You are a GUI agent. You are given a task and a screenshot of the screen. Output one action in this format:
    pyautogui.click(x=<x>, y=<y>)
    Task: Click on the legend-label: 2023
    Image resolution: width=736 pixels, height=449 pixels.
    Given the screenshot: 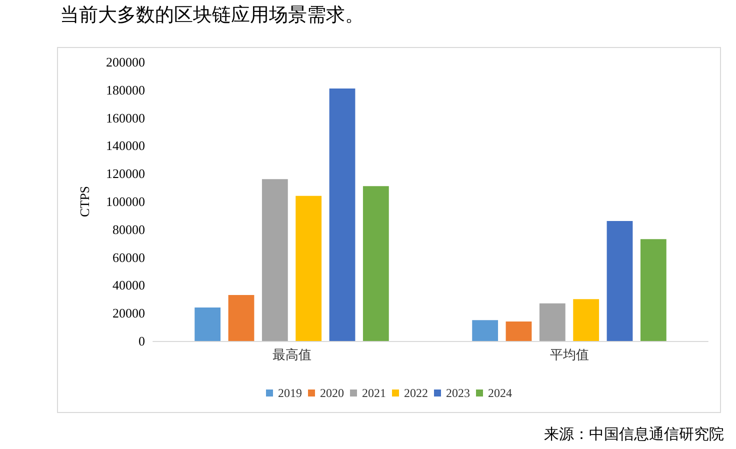 What is the action you would take?
    pyautogui.click(x=458, y=393)
    